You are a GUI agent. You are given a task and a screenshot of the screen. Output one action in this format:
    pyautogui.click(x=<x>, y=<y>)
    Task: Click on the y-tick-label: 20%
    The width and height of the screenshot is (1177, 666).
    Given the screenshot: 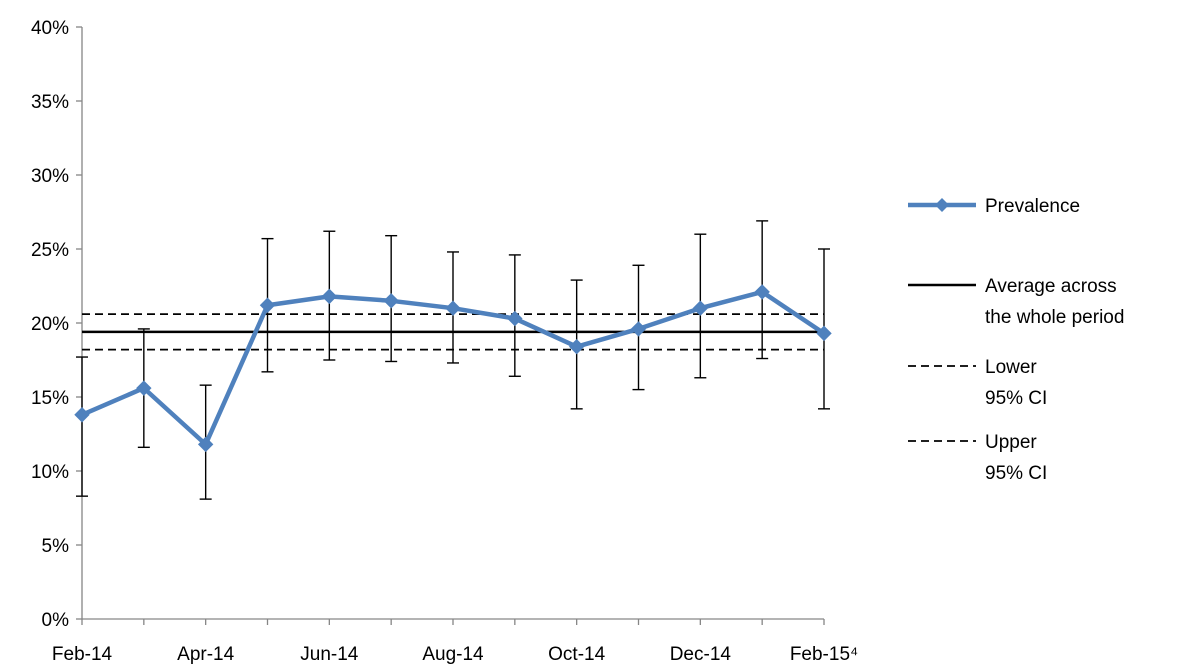 What is the action you would take?
    pyautogui.click(x=50, y=324)
    